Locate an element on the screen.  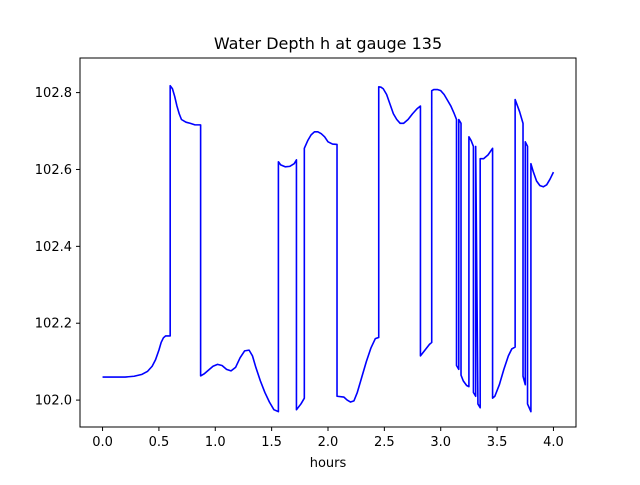
y-tick-label: 102.2 is located at coordinates (53, 324).